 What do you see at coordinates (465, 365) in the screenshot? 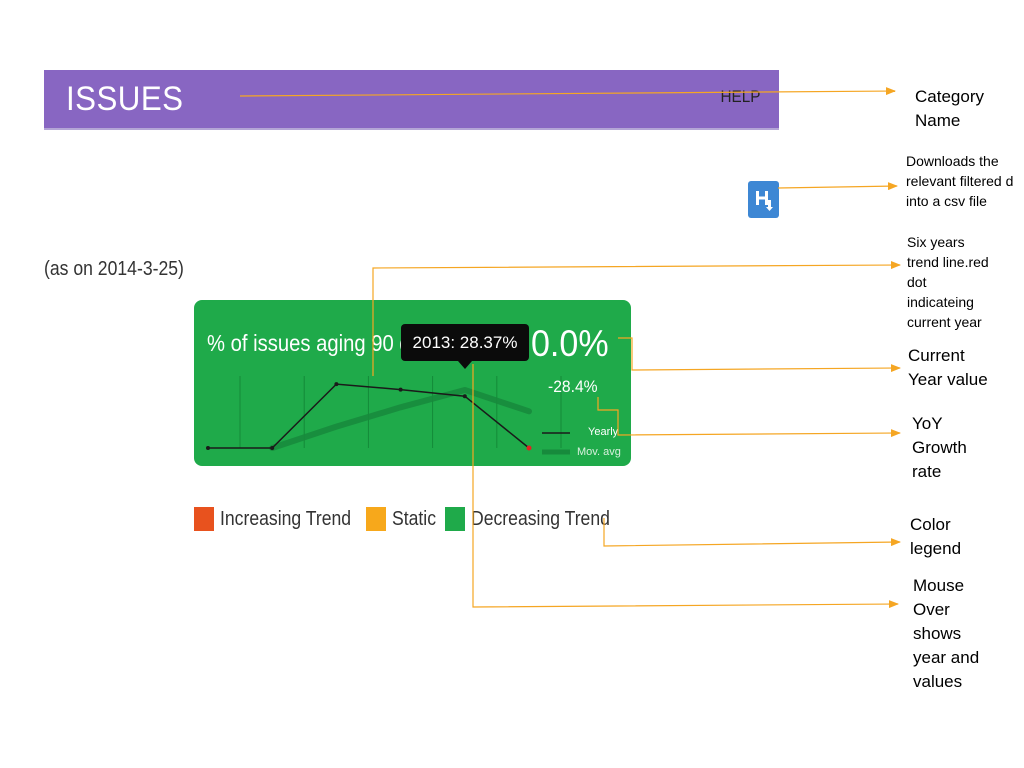
I see `tooltip-arrow` at bounding box center [465, 365].